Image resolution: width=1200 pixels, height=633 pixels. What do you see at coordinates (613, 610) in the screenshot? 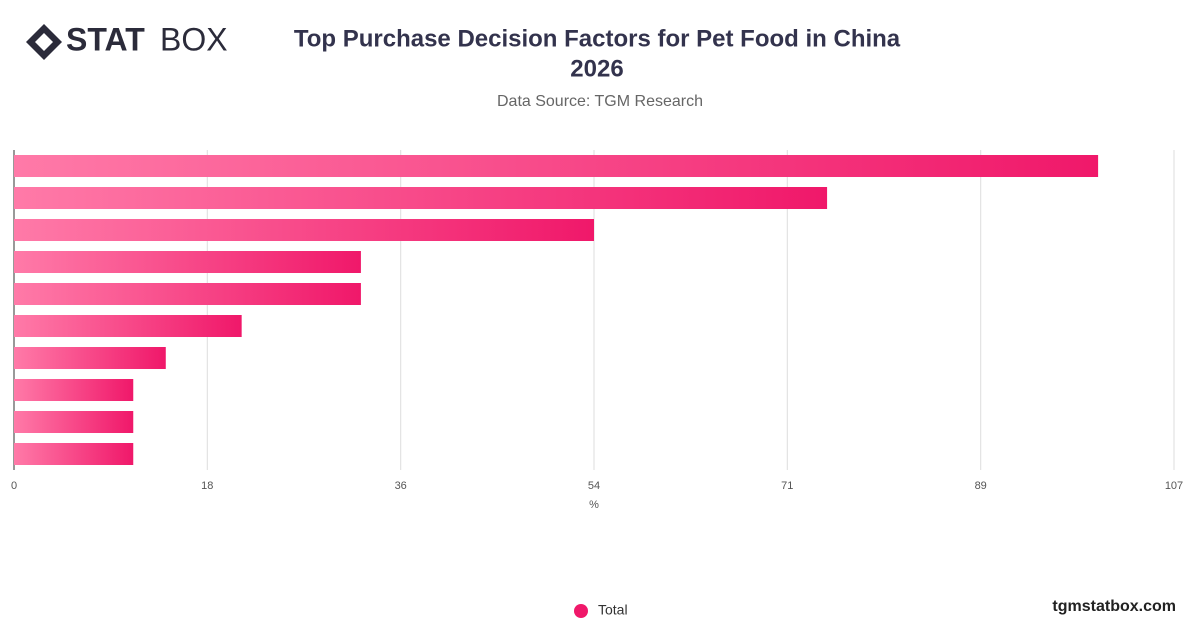
I see `legend-label: Total` at bounding box center [613, 610].